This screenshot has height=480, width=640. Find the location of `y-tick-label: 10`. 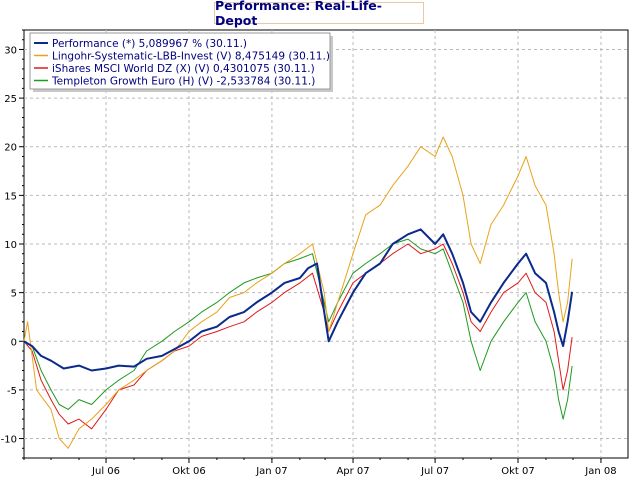

y-tick-label: 10 is located at coordinates (10, 245).